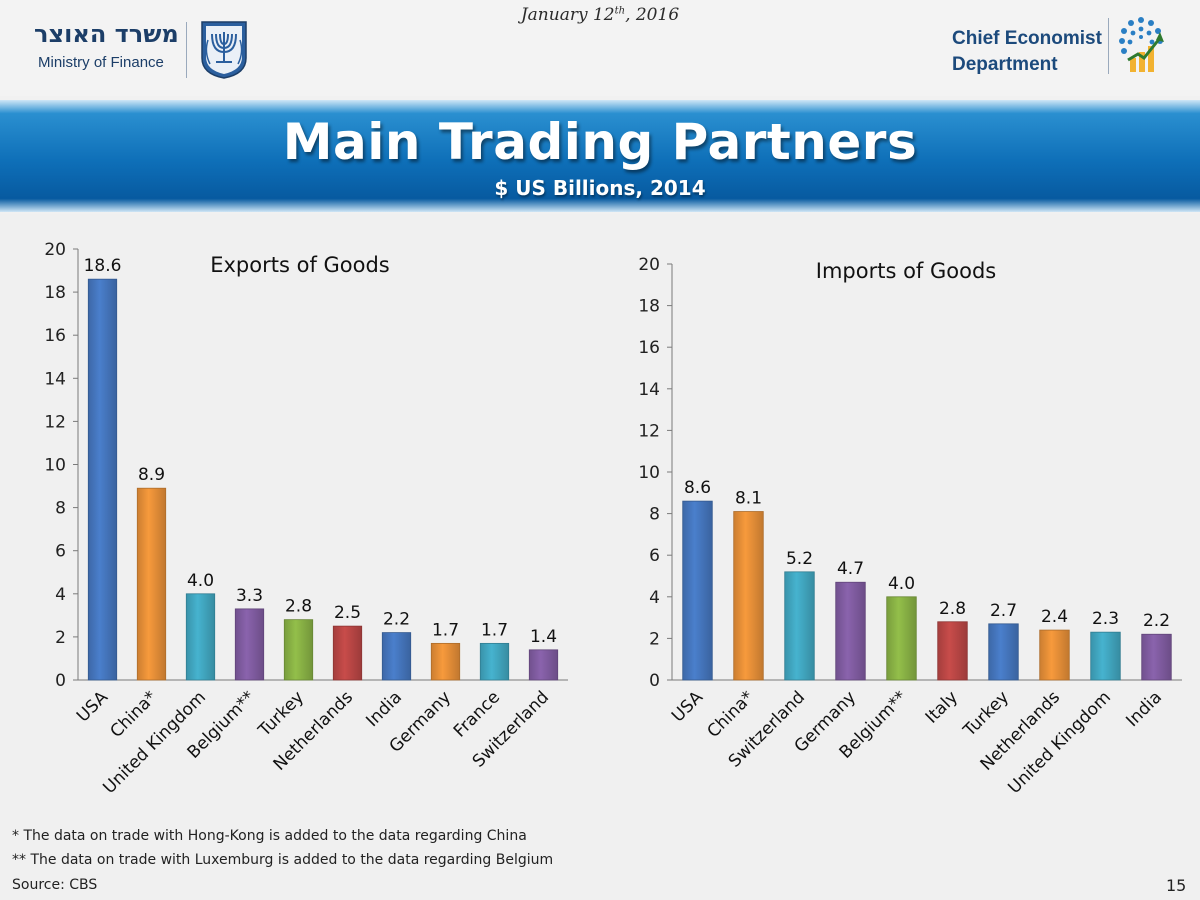 Image resolution: width=1200 pixels, height=900 pixels. Describe the element at coordinates (1108, 46) in the screenshot. I see `header-divider-right` at that location.